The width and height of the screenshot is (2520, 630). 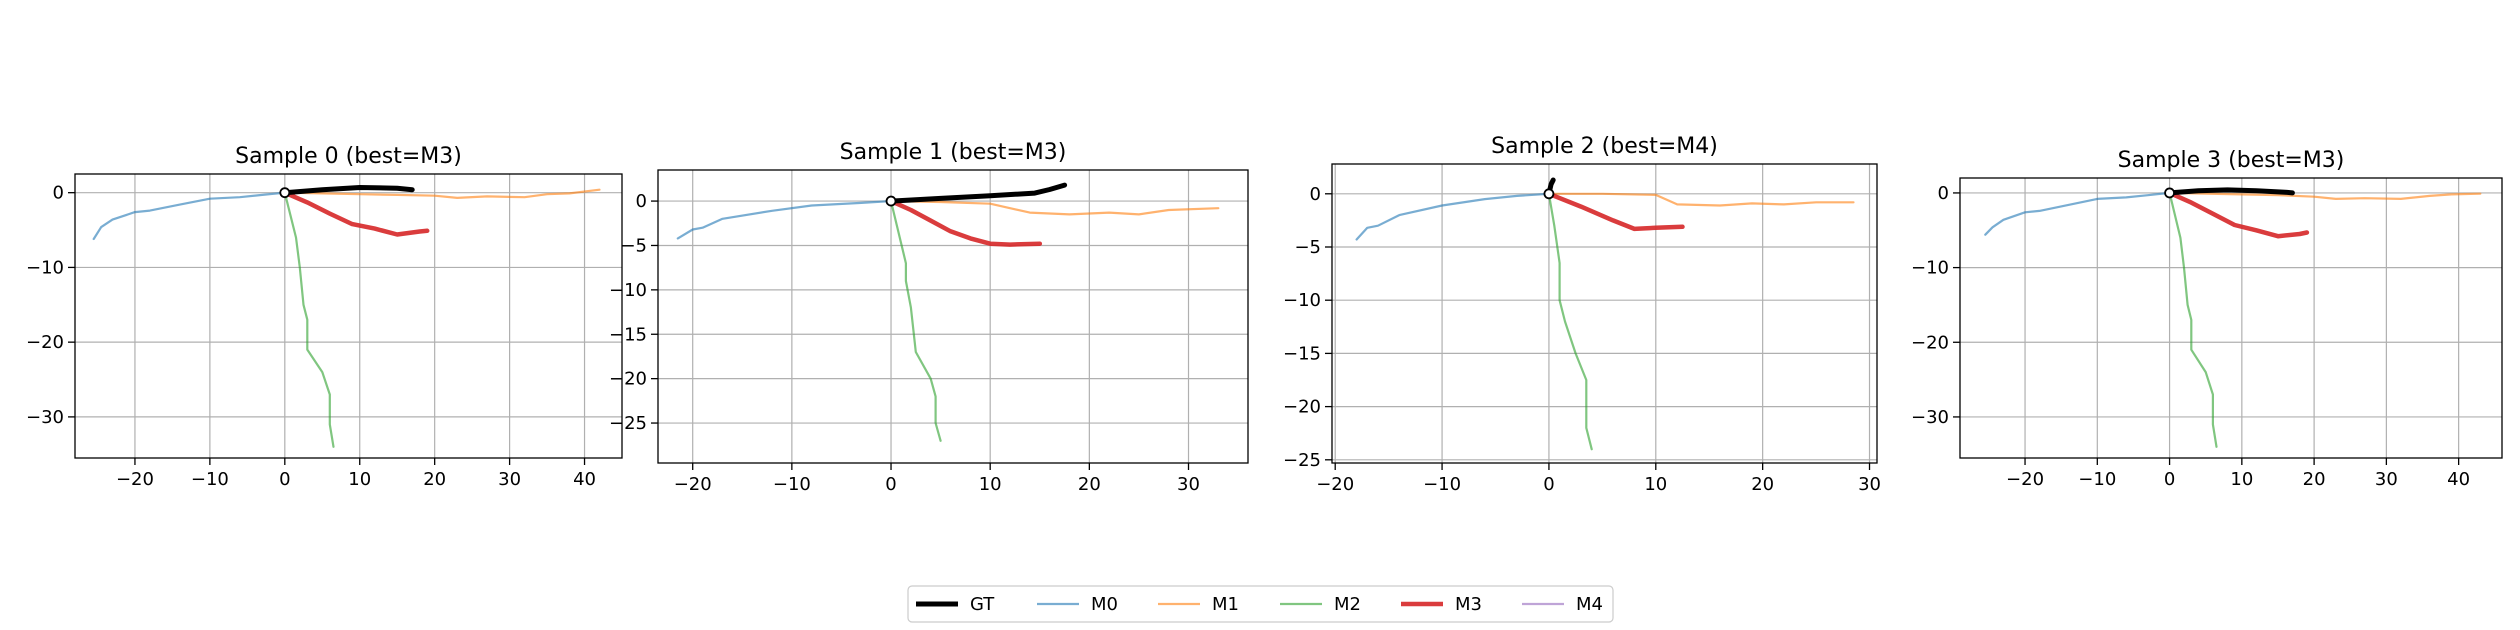 I want to click on legend-label-m2: M2, so click(x=1347, y=604).